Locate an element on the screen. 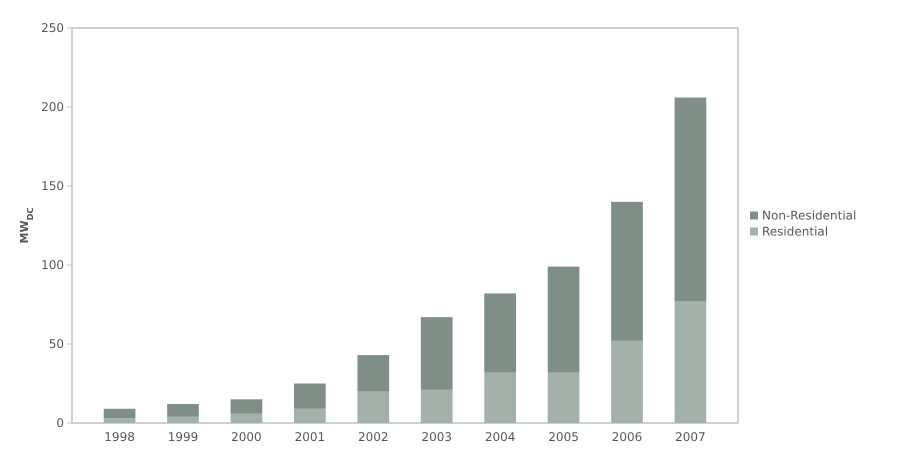  y-tick-label: 250 is located at coordinates (52, 28).